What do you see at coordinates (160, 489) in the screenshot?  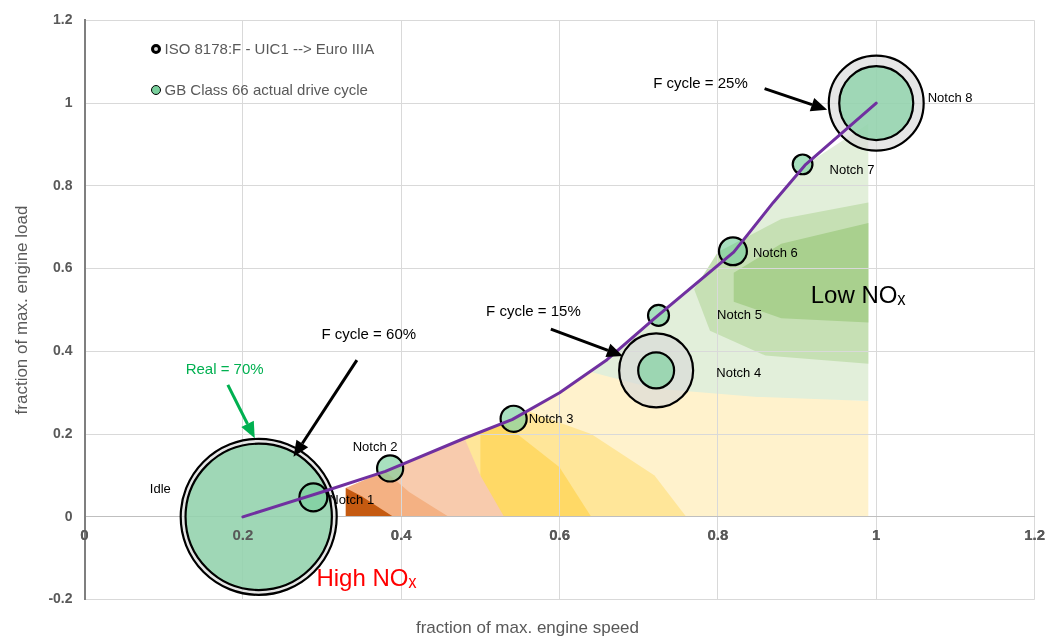 I see `annotation: Idle` at bounding box center [160, 489].